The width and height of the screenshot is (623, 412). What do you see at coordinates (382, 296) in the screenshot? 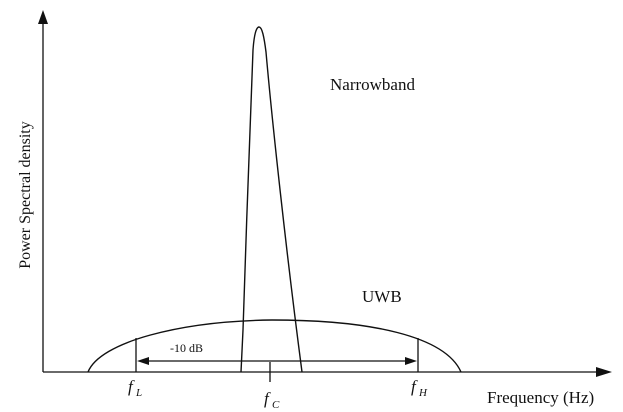
I see `uwb-label: UWB` at bounding box center [382, 296].